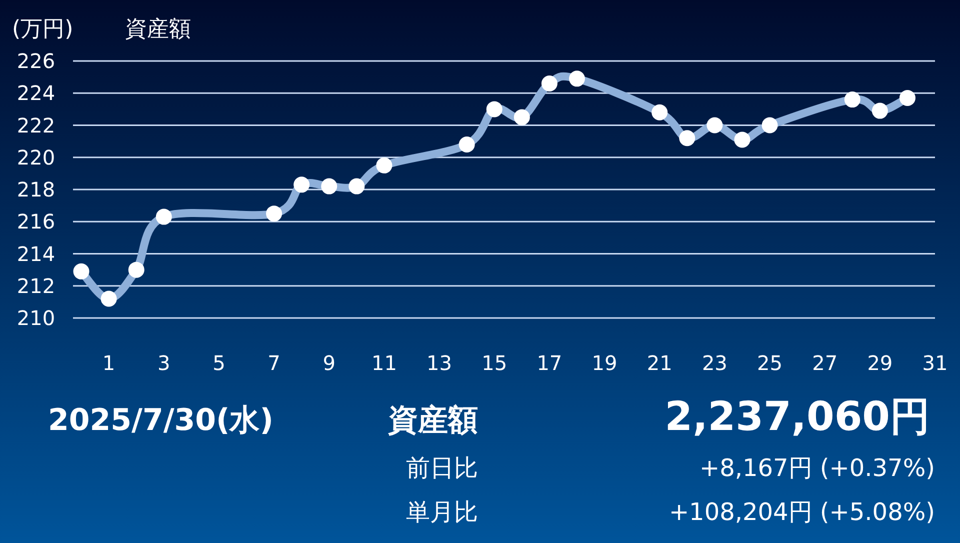  Describe the element at coordinates (605, 363) in the screenshot. I see `xtick: 19` at that location.